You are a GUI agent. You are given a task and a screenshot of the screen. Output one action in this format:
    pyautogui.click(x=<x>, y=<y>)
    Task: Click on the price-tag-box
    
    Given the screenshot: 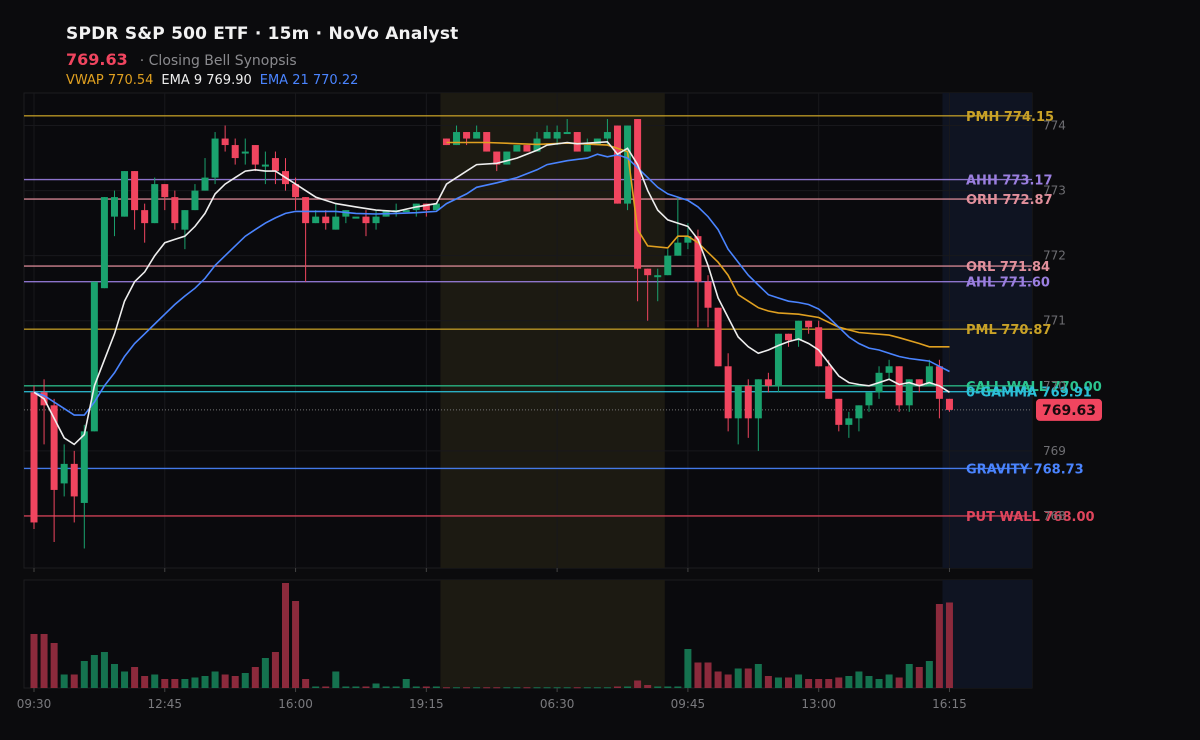 What is the action you would take?
    pyautogui.click(x=1069, y=409)
    